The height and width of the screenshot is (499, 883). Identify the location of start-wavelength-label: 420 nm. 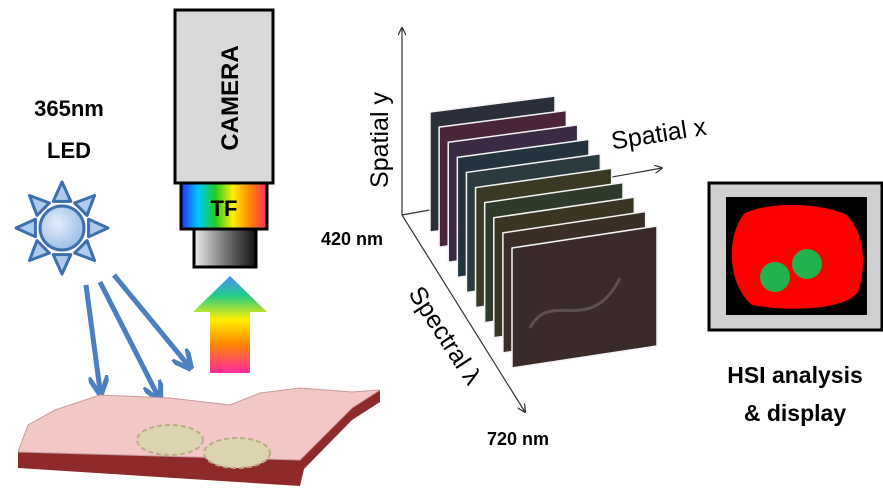
(352, 239).